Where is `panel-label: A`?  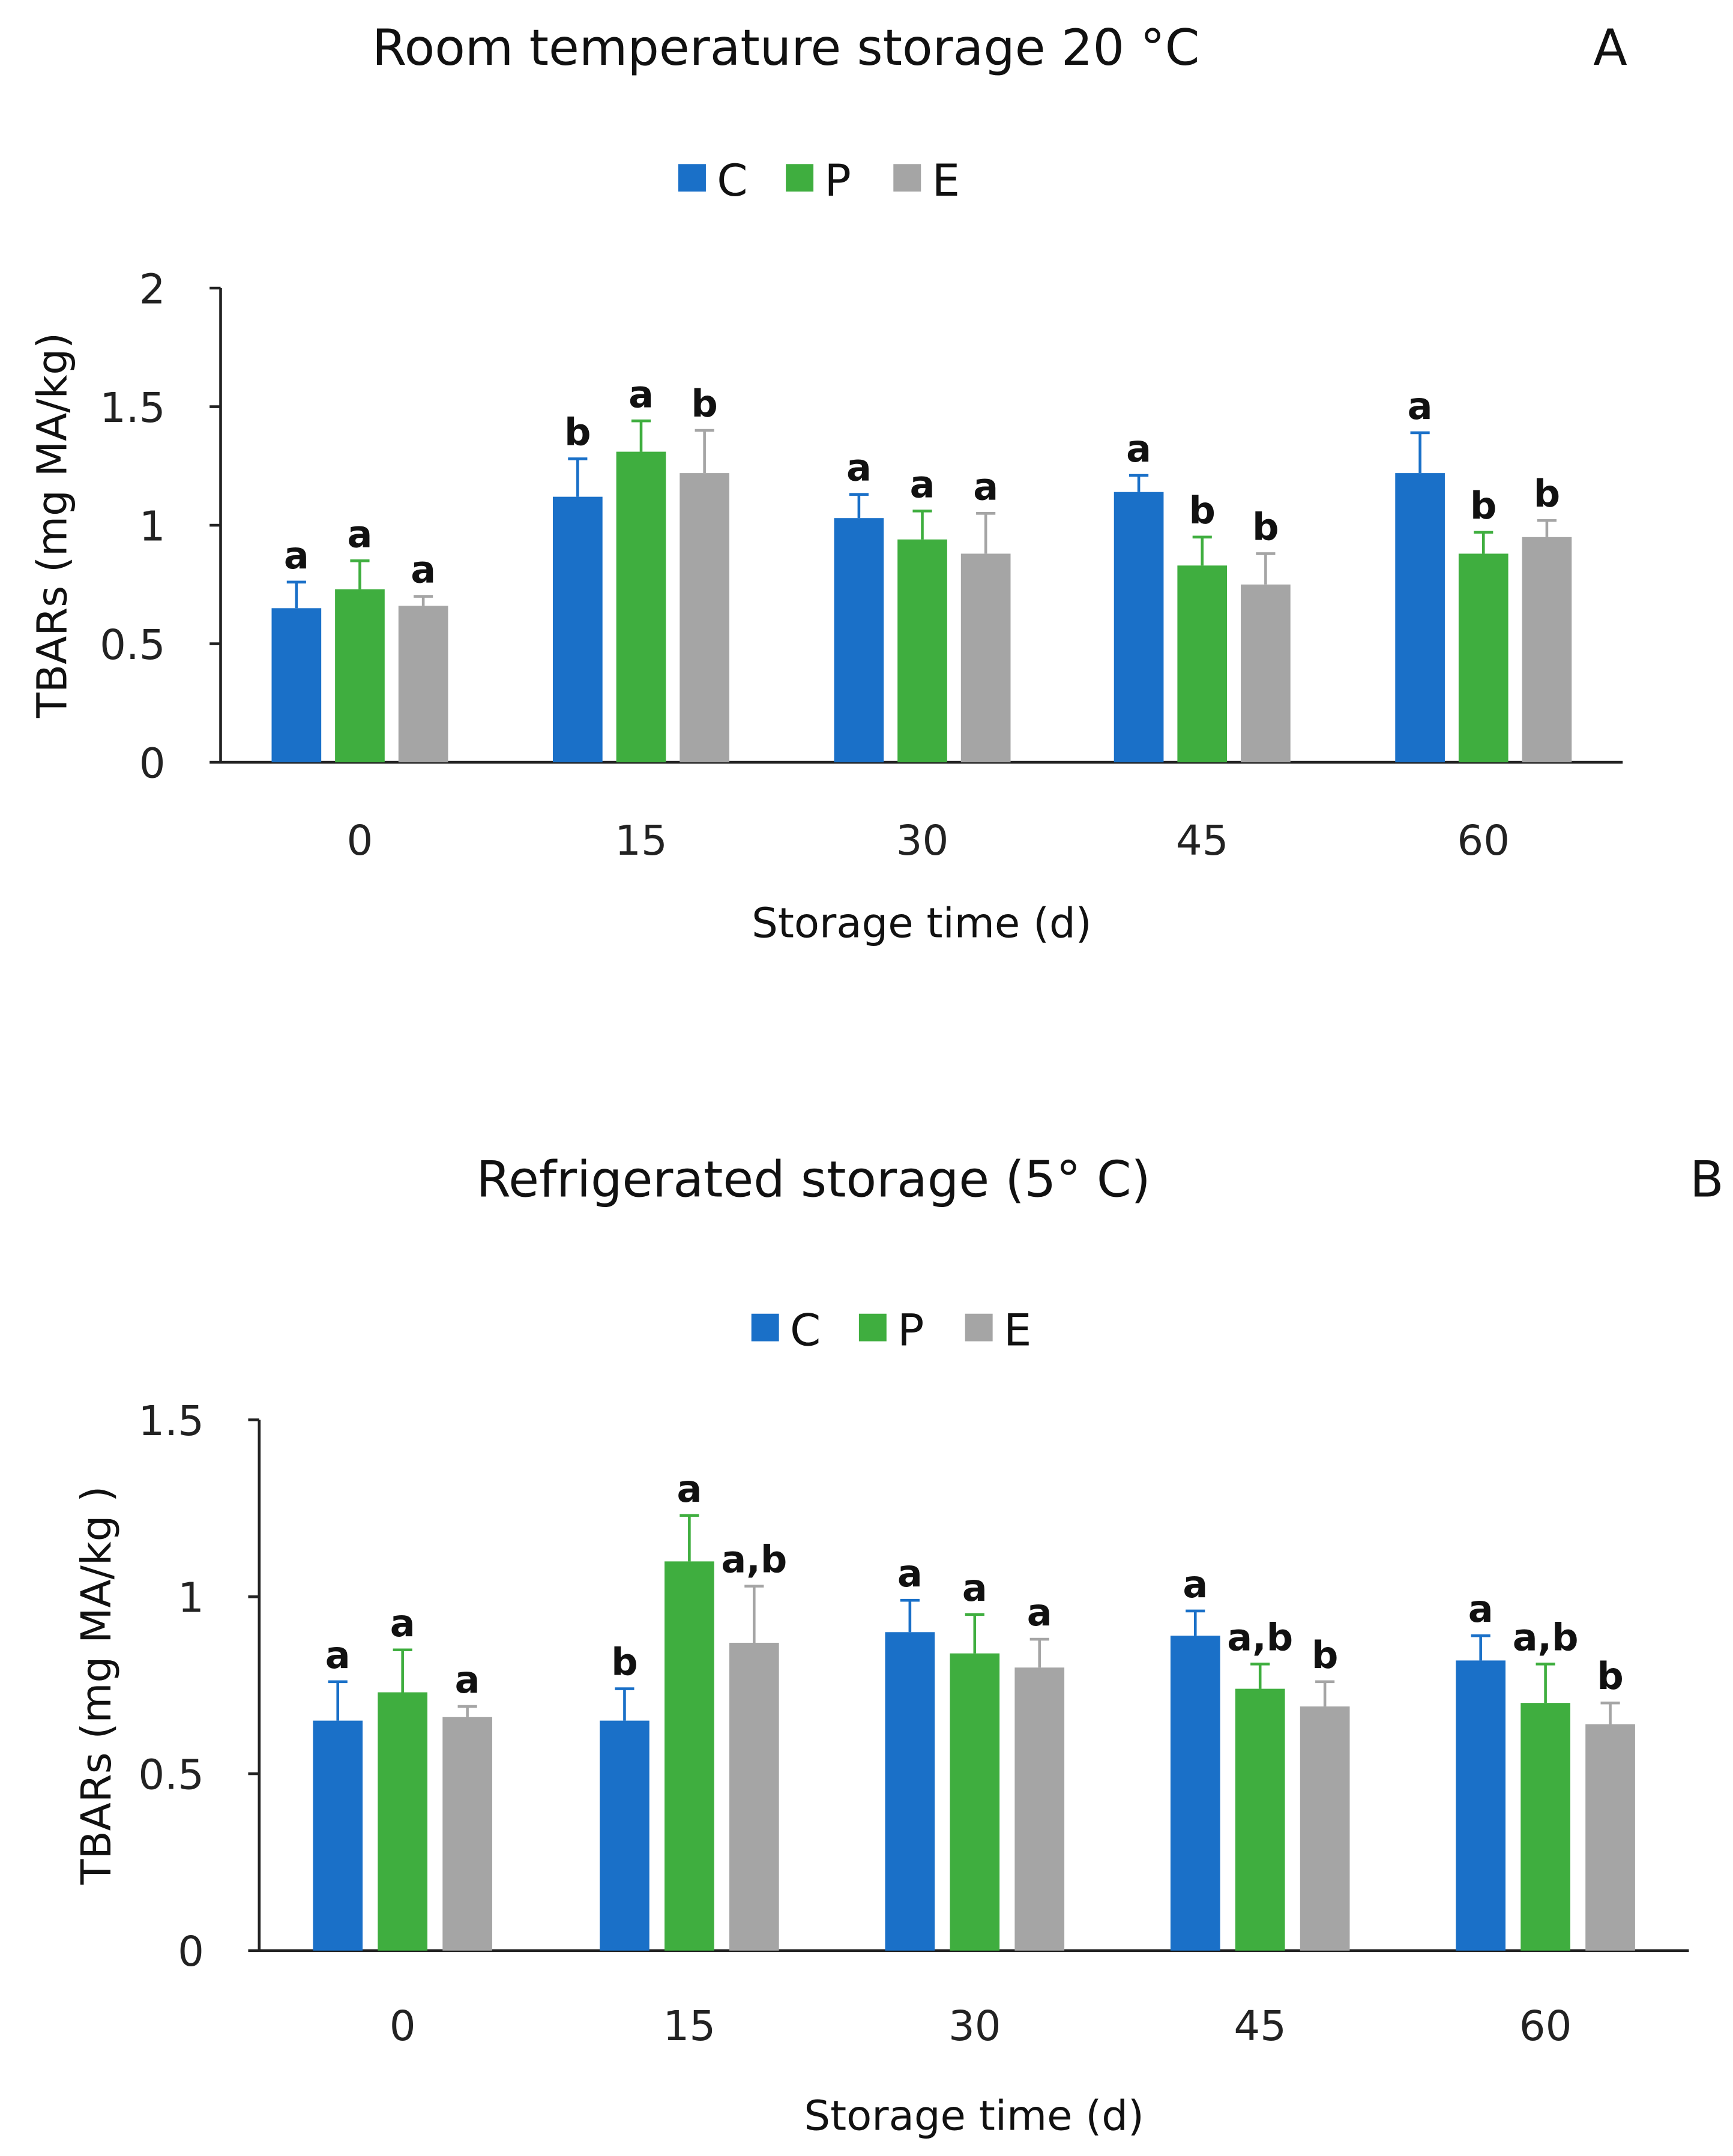
panel-label: A is located at coordinates (1610, 48).